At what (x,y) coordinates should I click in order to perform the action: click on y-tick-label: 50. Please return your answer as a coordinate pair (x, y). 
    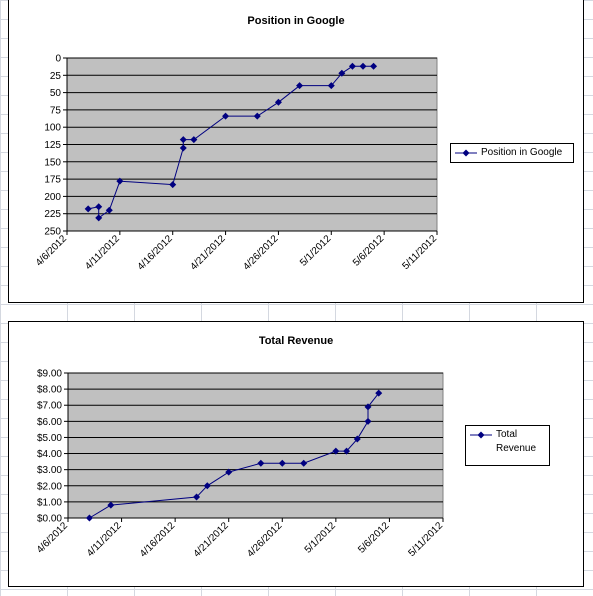
    Looking at the image, I should click on (56, 93).